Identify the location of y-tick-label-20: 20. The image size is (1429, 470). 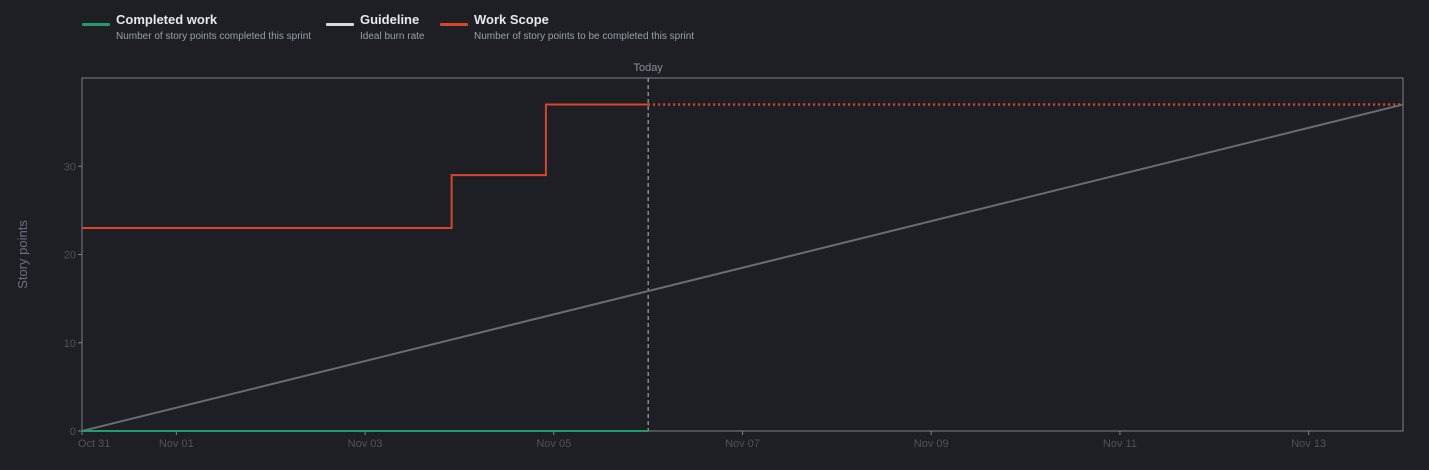
(70, 256).